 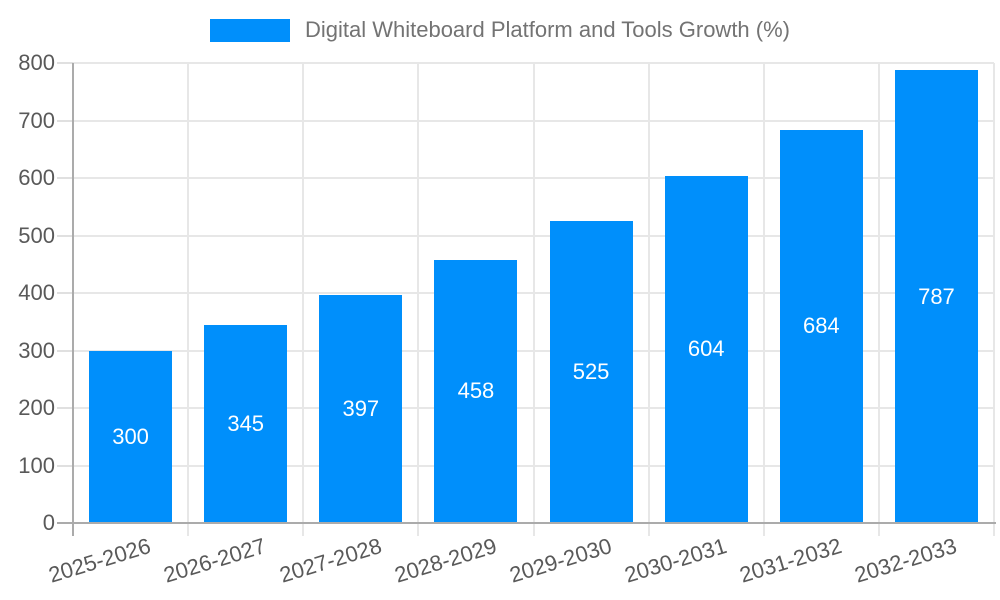 What do you see at coordinates (48, 522) in the screenshot?
I see `y-axis-tick-label: 0` at bounding box center [48, 522].